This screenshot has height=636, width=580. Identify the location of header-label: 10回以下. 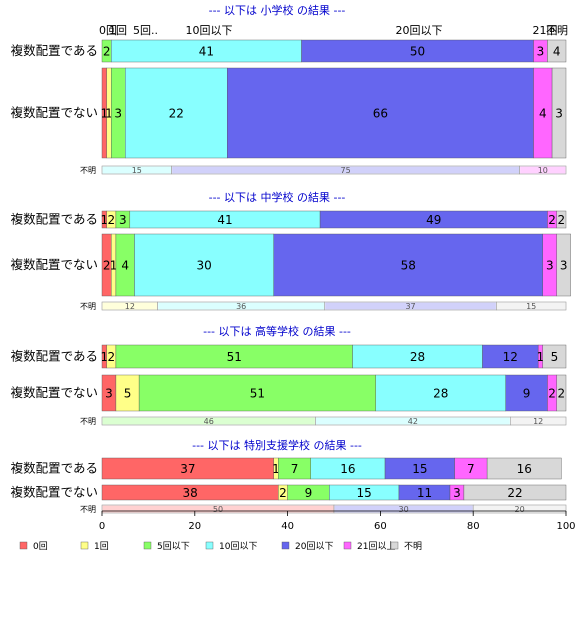
(209, 30).